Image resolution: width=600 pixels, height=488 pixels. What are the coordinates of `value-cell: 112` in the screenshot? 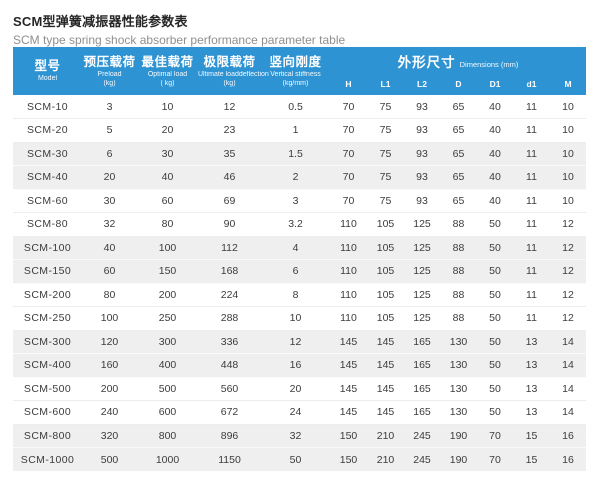 It's located at (229, 248).